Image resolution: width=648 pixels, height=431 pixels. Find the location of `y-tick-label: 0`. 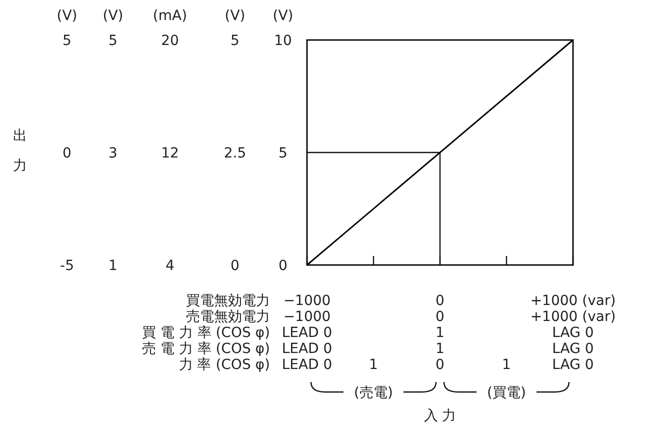

y-tick-label: 0 is located at coordinates (283, 266).